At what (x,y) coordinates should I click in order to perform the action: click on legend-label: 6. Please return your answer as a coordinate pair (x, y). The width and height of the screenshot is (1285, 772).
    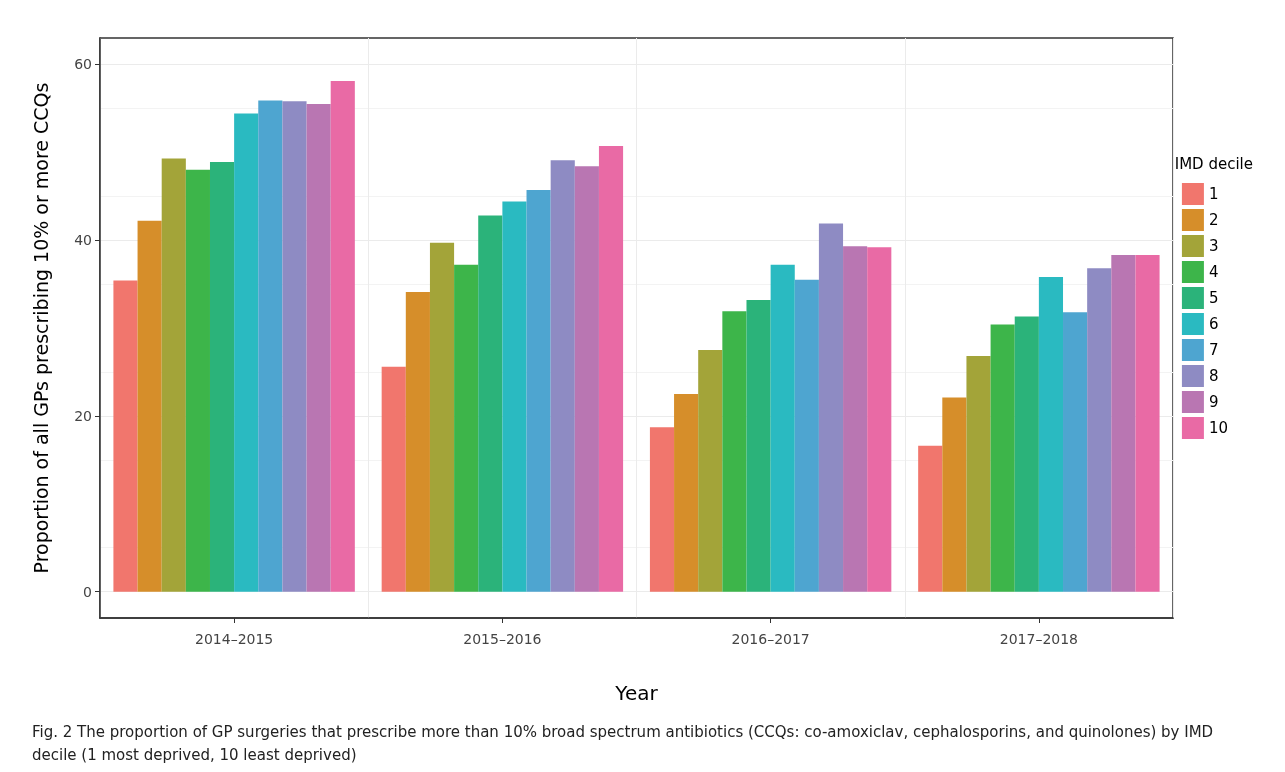
    Looking at the image, I should click on (1213, 324).